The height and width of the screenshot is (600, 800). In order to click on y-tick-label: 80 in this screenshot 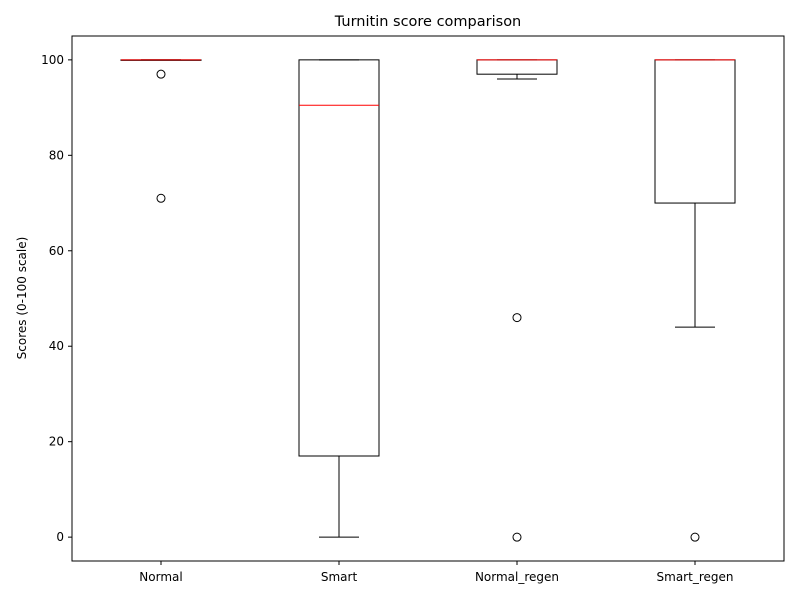, I will do `click(56, 155)`.